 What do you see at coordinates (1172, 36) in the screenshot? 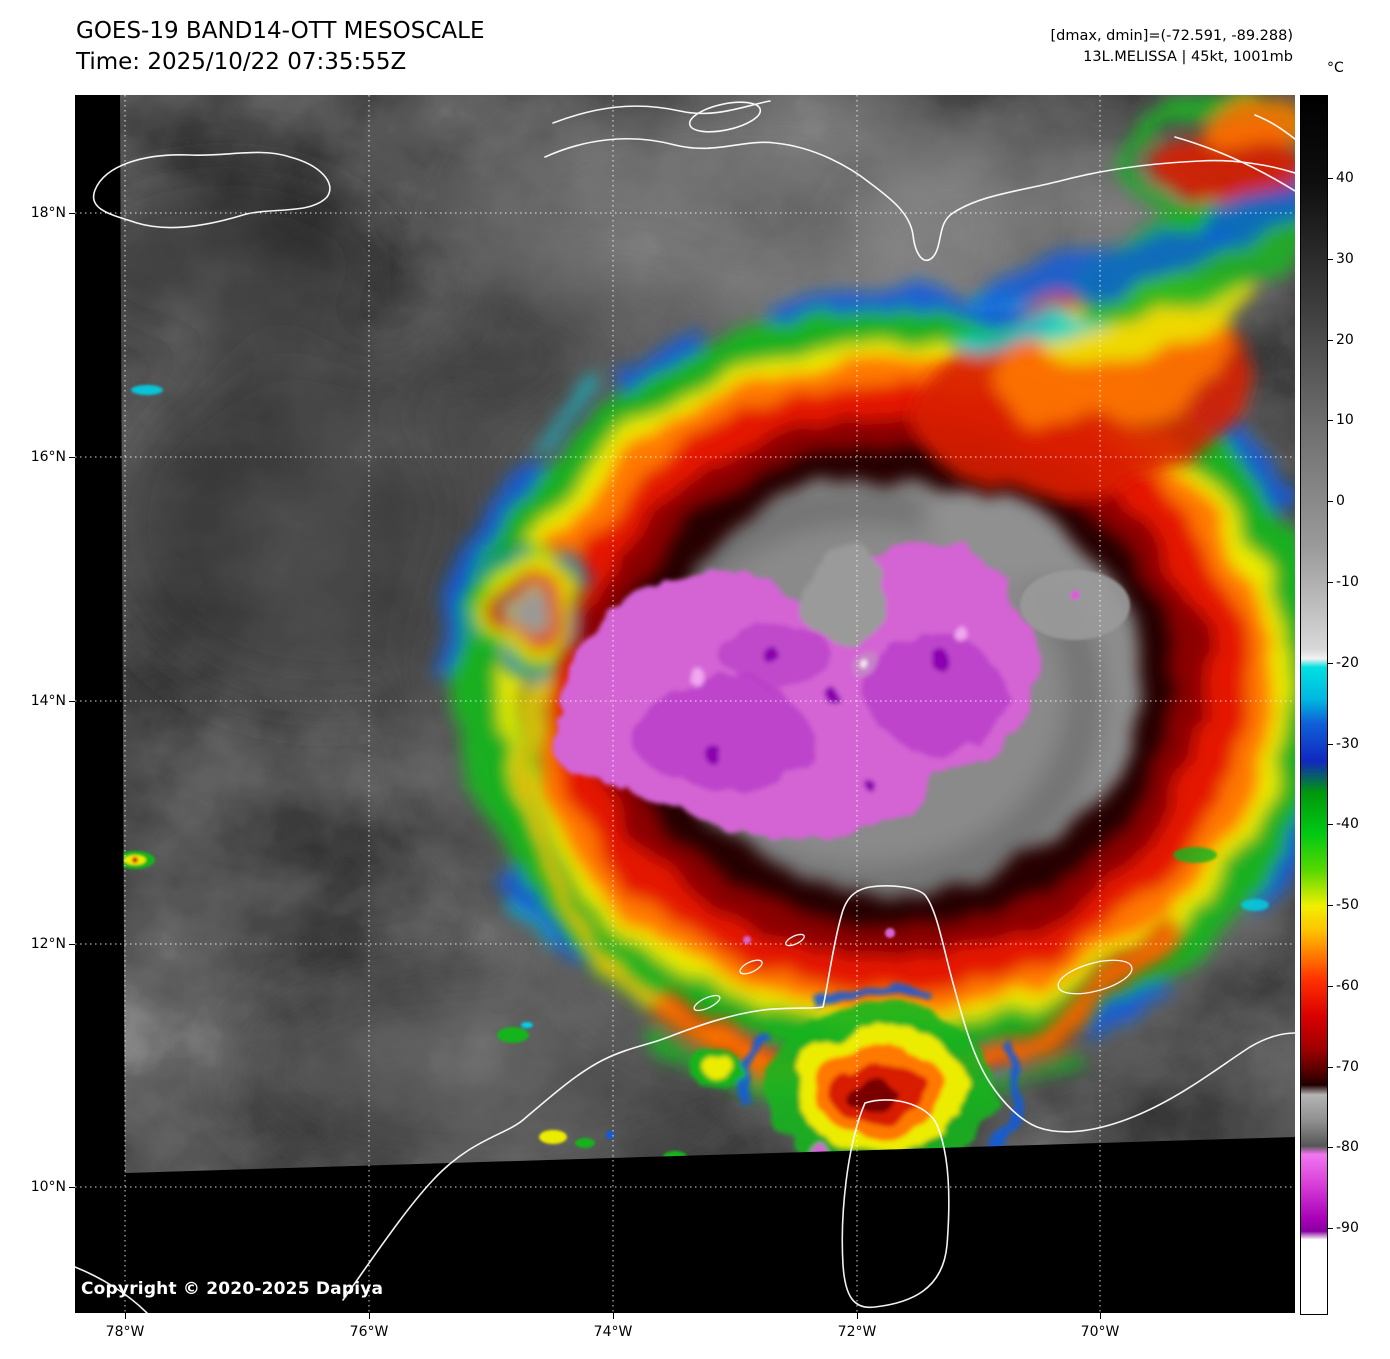
I see `dmax-dmin-readout: [dmax, dmin]=(-72.591, -89.288)` at bounding box center [1172, 36].